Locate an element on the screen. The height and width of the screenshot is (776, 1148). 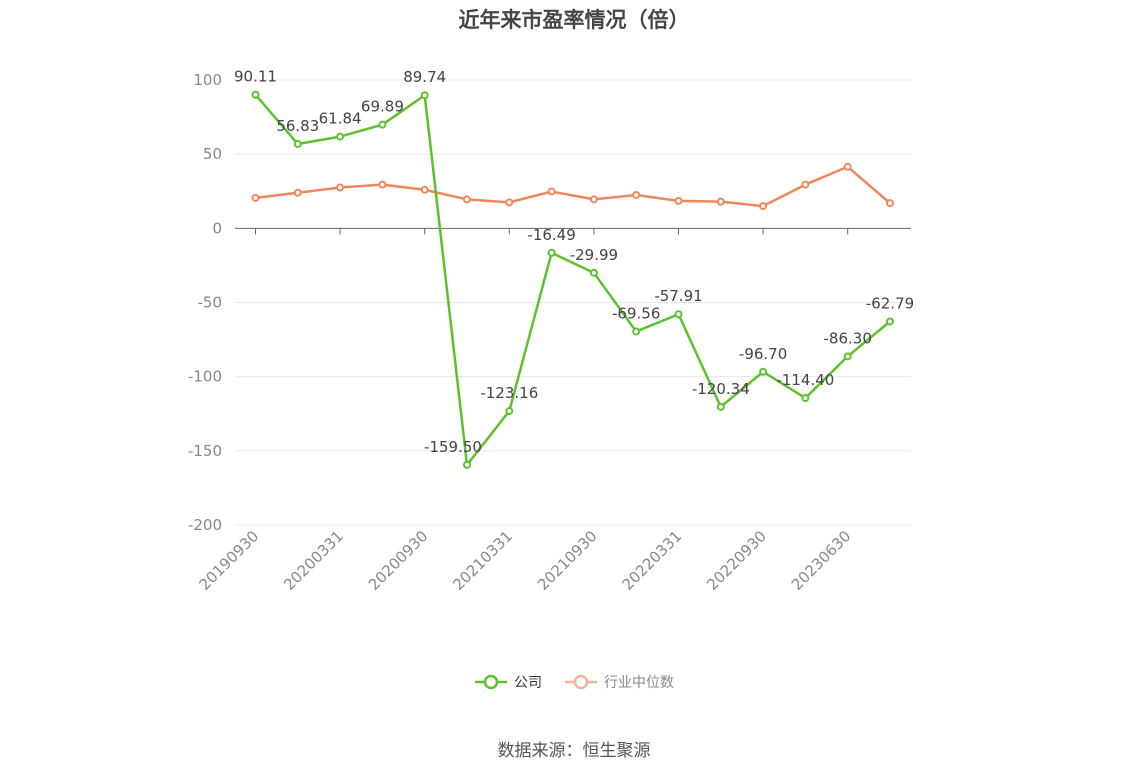
y-tick-label: 0 is located at coordinates (217, 228).